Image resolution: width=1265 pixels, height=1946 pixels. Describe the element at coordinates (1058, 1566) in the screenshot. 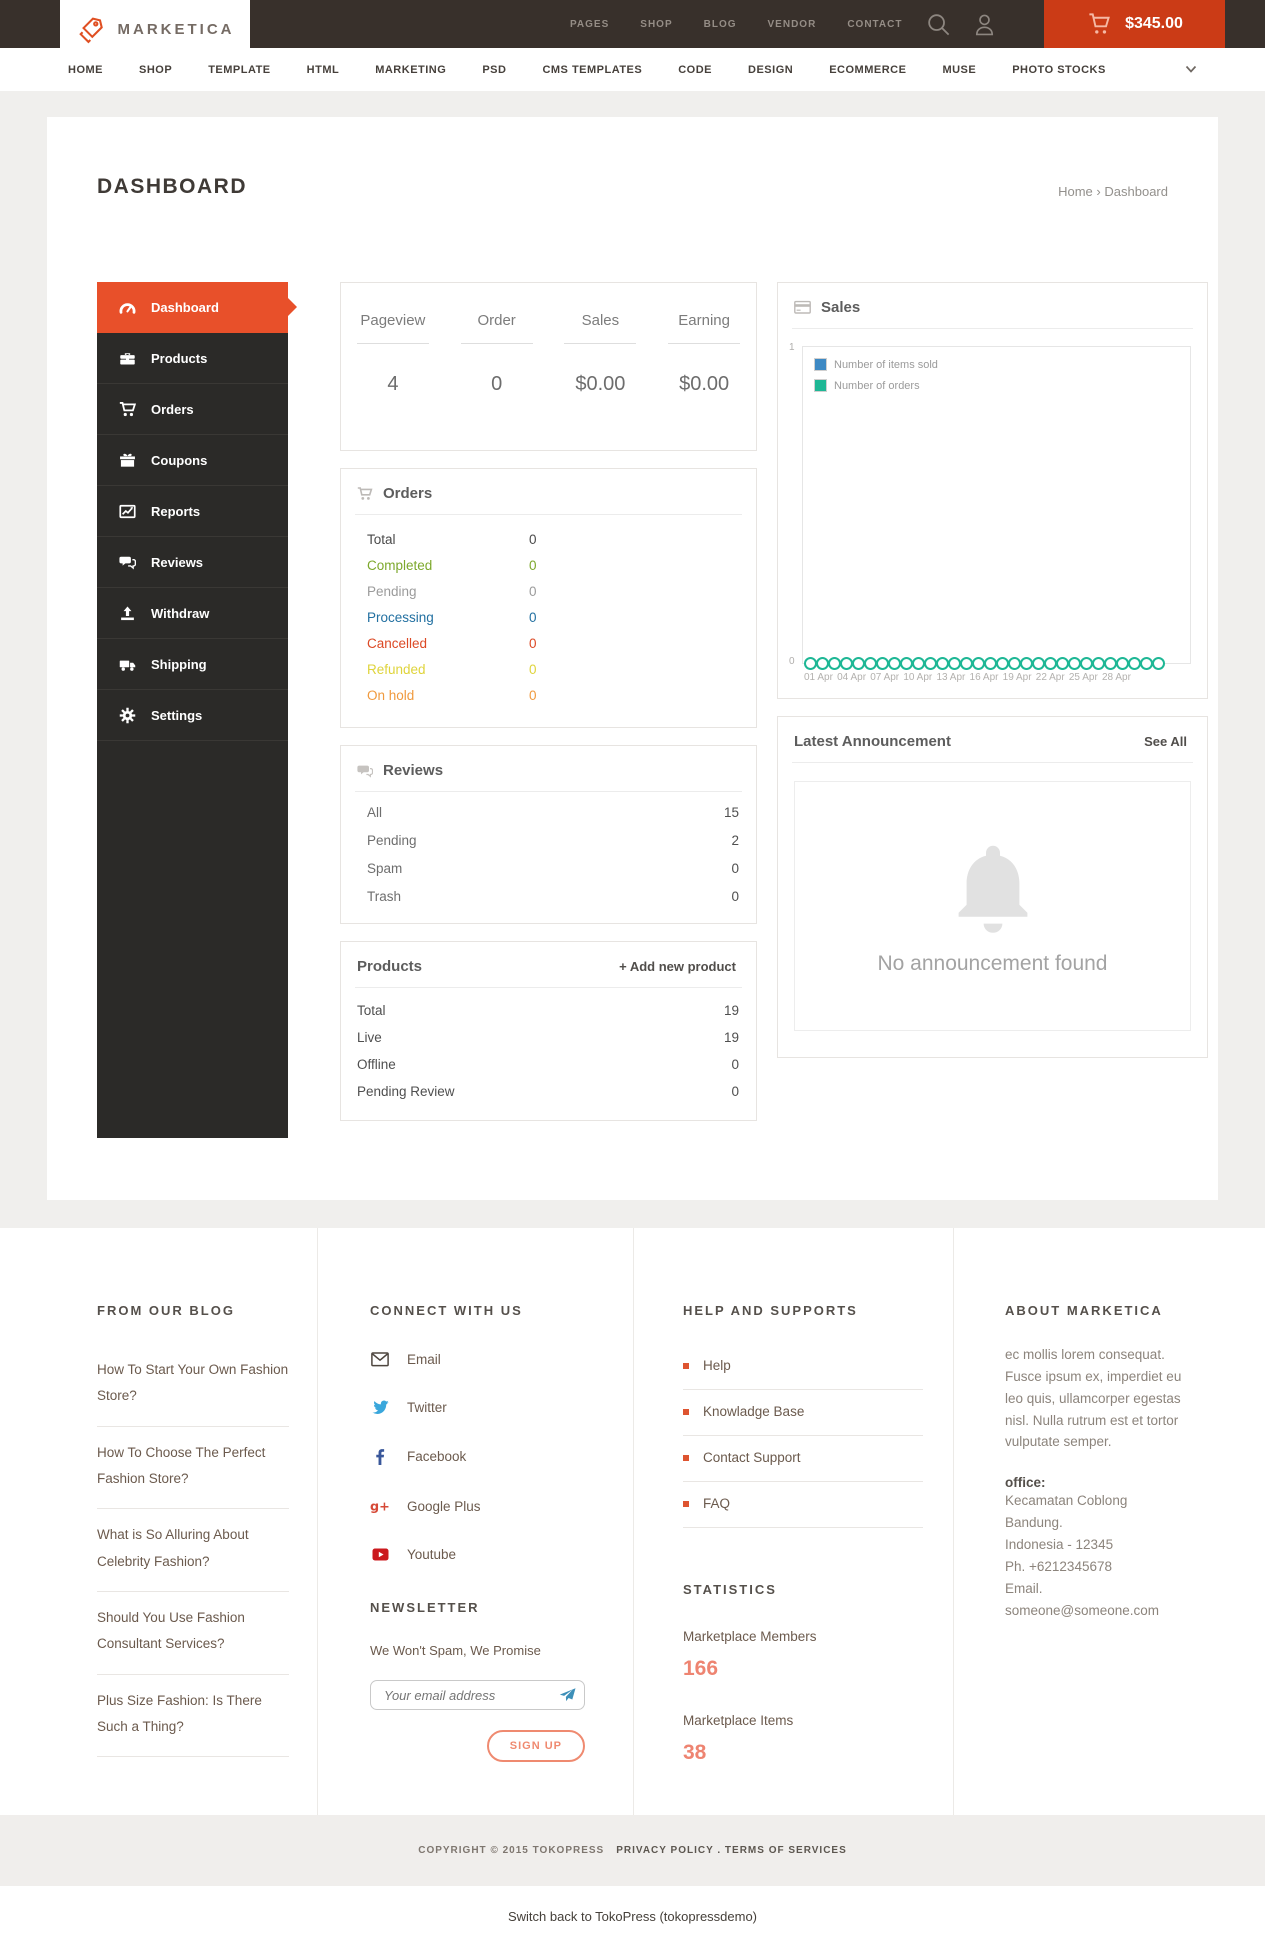

I see `office-line: Ph. +6212345678` at that location.